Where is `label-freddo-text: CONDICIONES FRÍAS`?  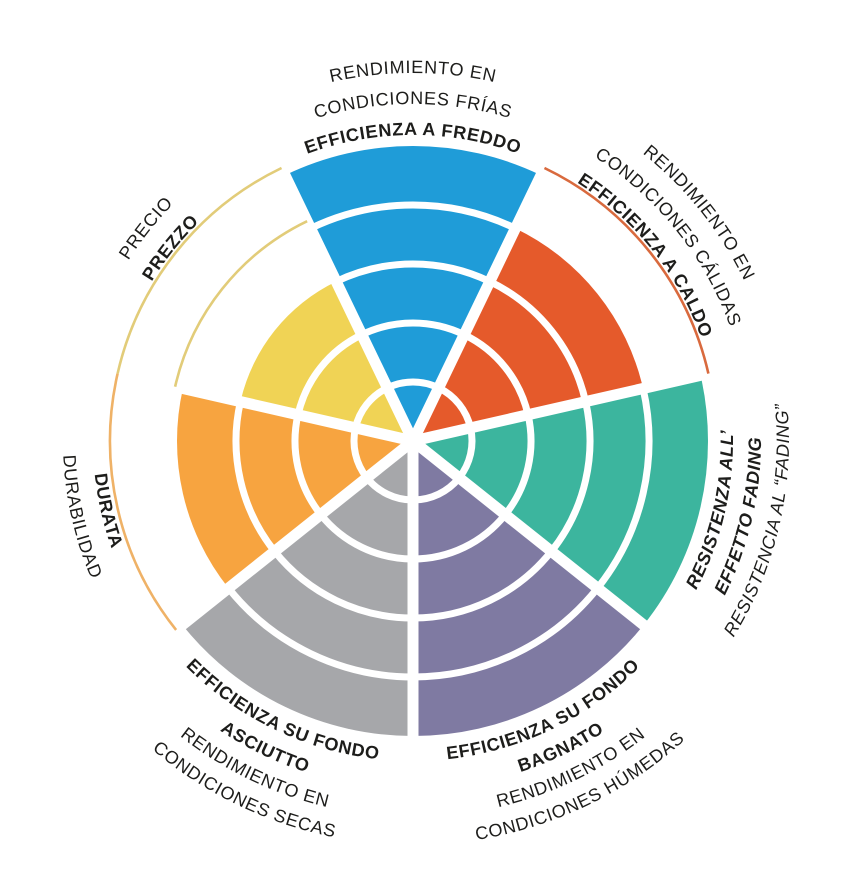 label-freddo-text: CONDICIONES FRÍAS is located at coordinates (413, 105).